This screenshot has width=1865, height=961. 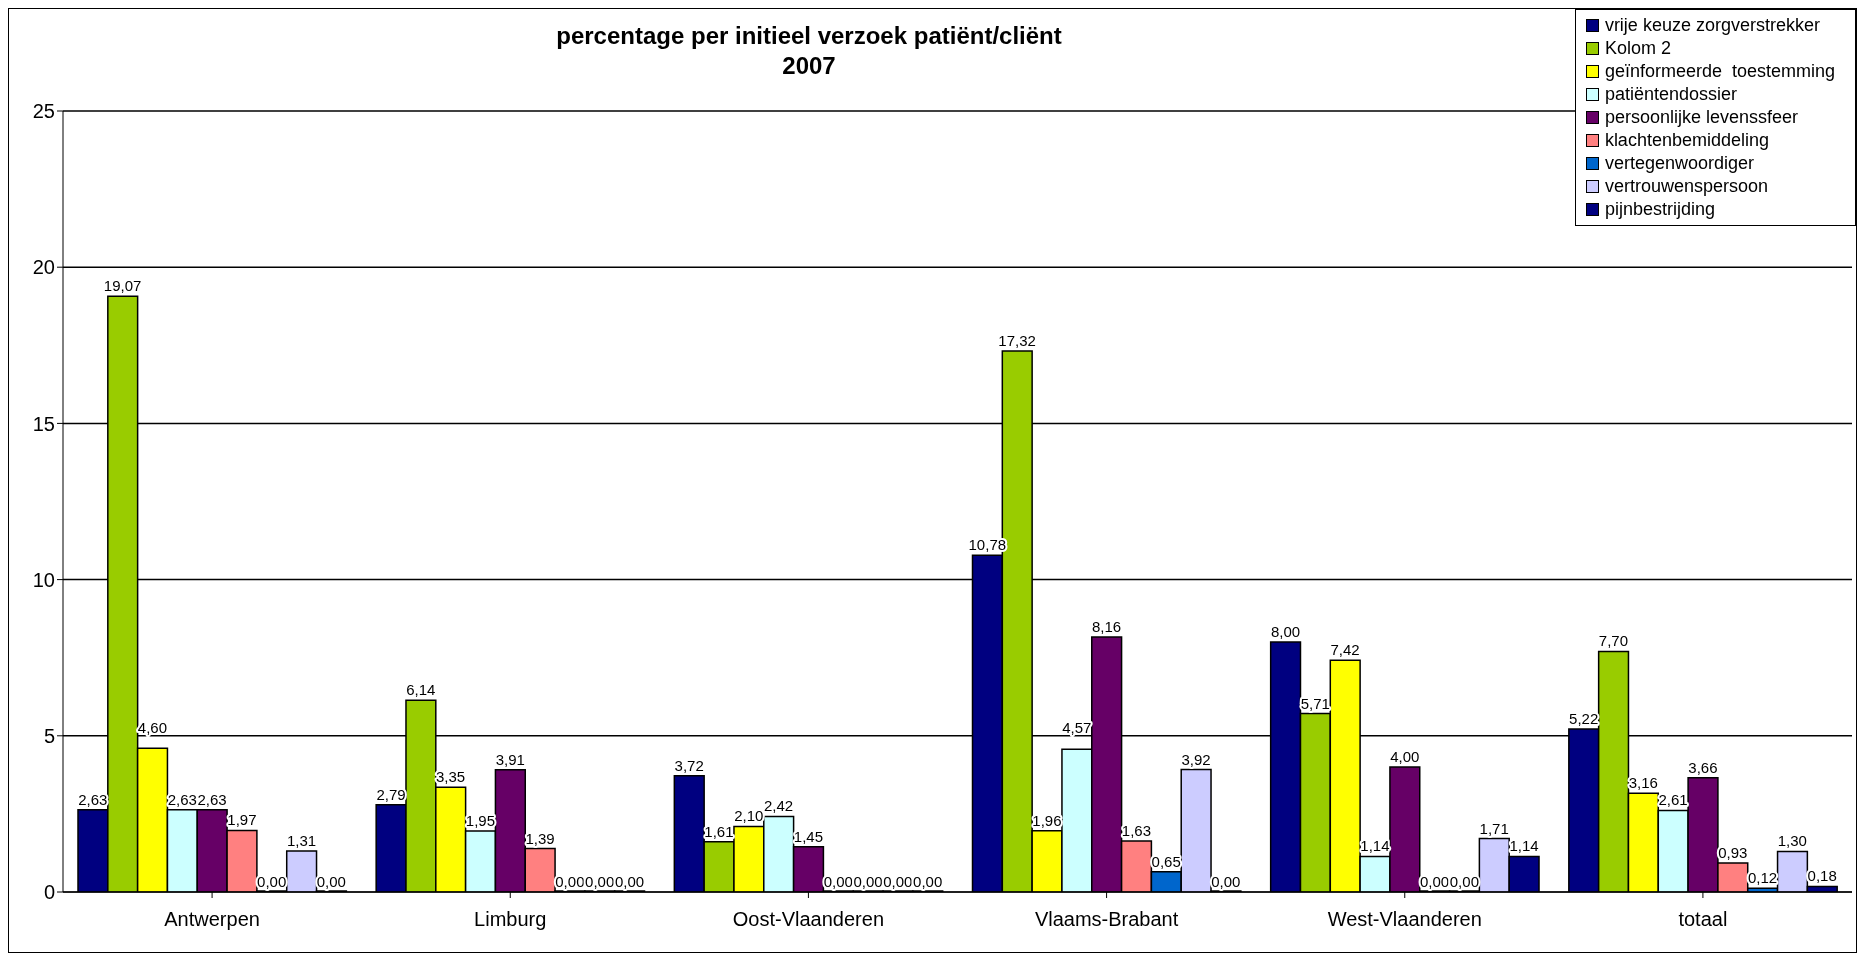 What do you see at coordinates (1762, 878) in the screenshot?
I see `data-label: 0,12` at bounding box center [1762, 878].